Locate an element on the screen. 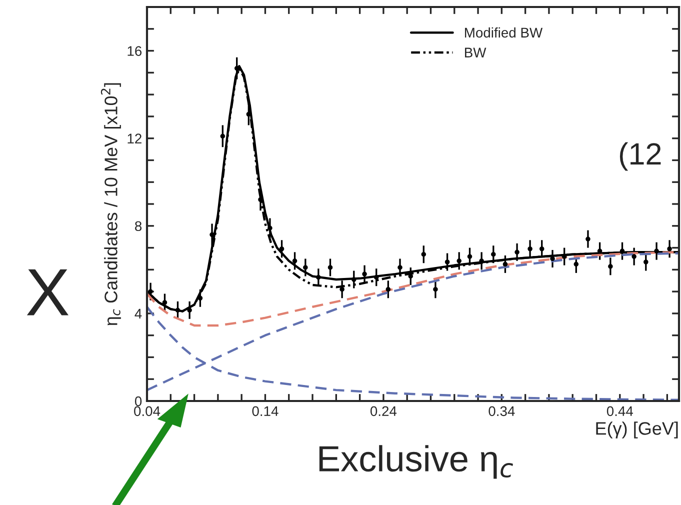 Image resolution: width=681 pixels, height=505 pixels. y-tick-label: 4 is located at coordinates (138, 313).